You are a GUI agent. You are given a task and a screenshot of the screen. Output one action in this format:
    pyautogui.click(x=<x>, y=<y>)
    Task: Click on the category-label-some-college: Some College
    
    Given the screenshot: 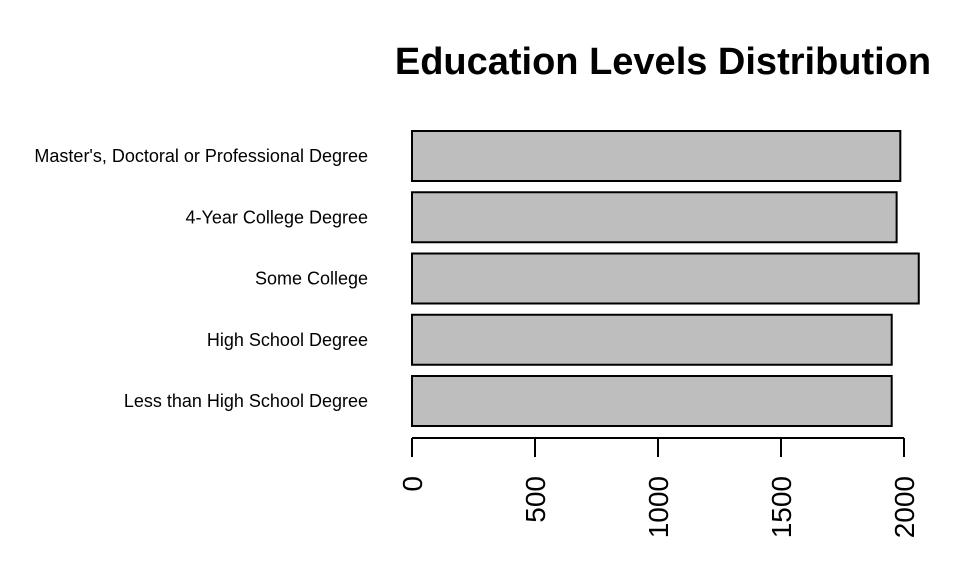 What is the action you would take?
    pyautogui.click(x=311, y=279)
    